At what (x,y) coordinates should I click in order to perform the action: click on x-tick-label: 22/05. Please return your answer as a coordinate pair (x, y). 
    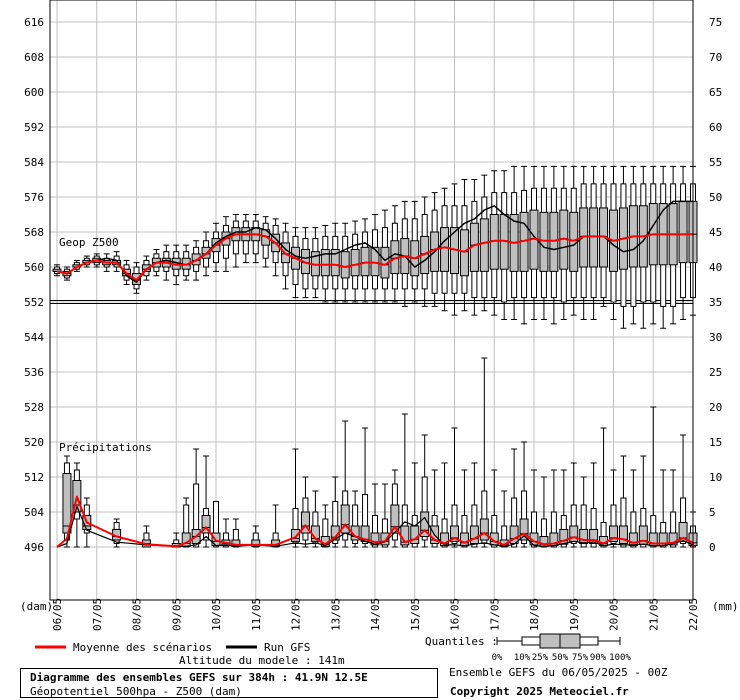
    Looking at the image, I should click on (693, 614).